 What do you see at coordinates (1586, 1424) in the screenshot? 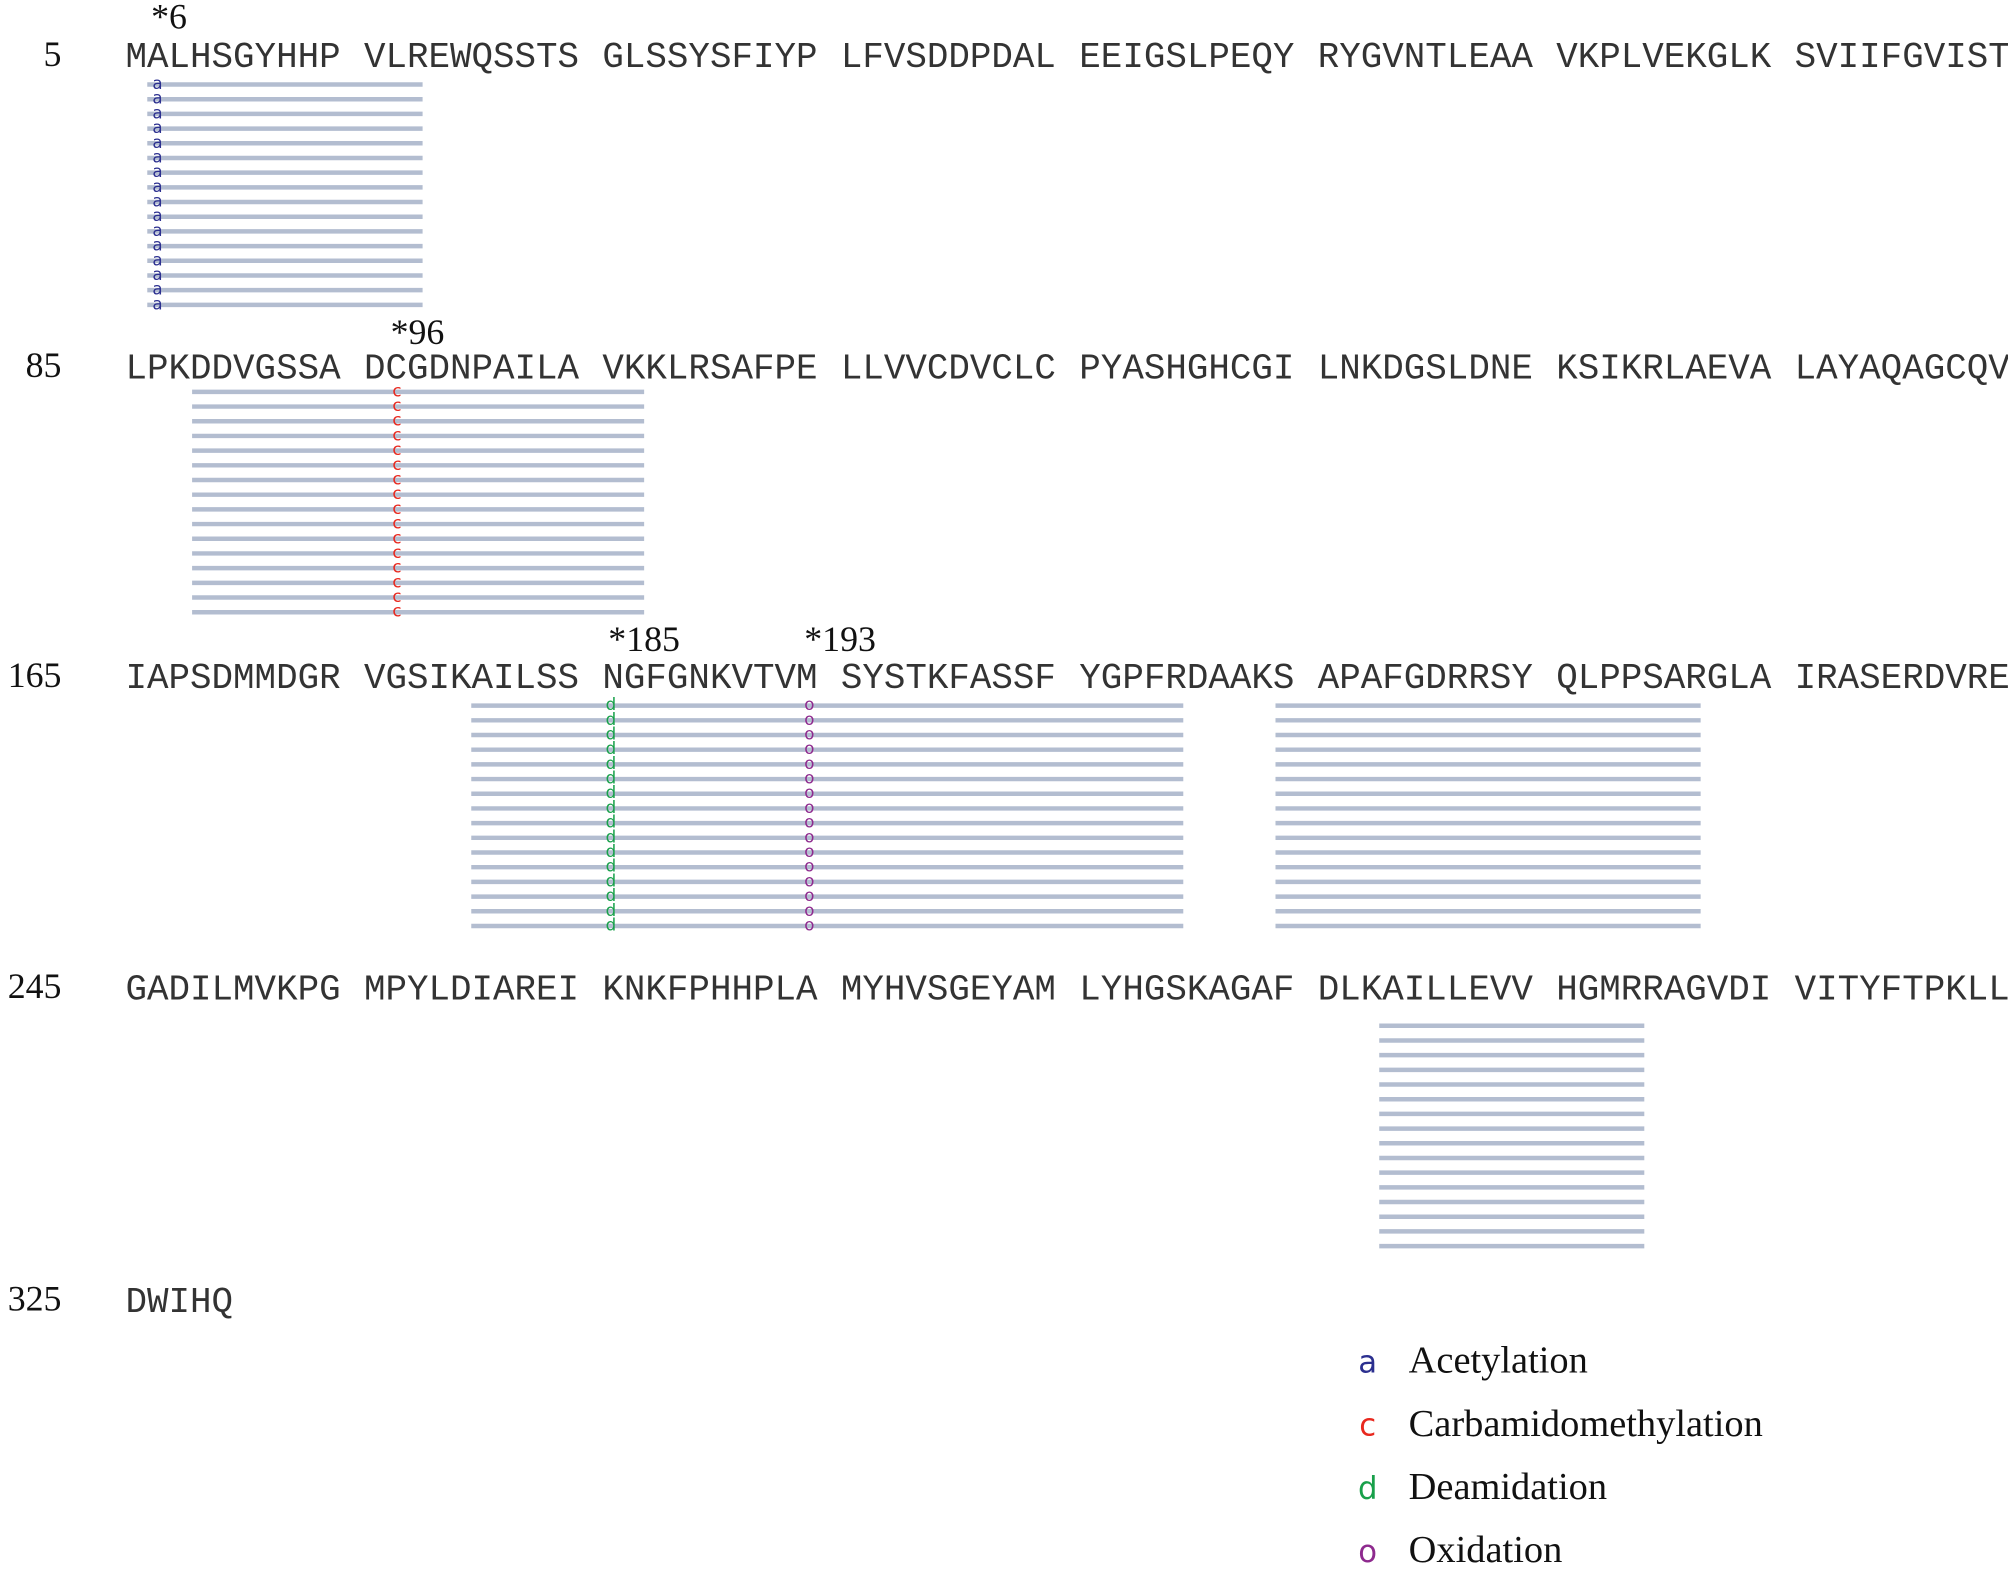
I see `legend-label: Carbamidomethylation` at bounding box center [1586, 1424].